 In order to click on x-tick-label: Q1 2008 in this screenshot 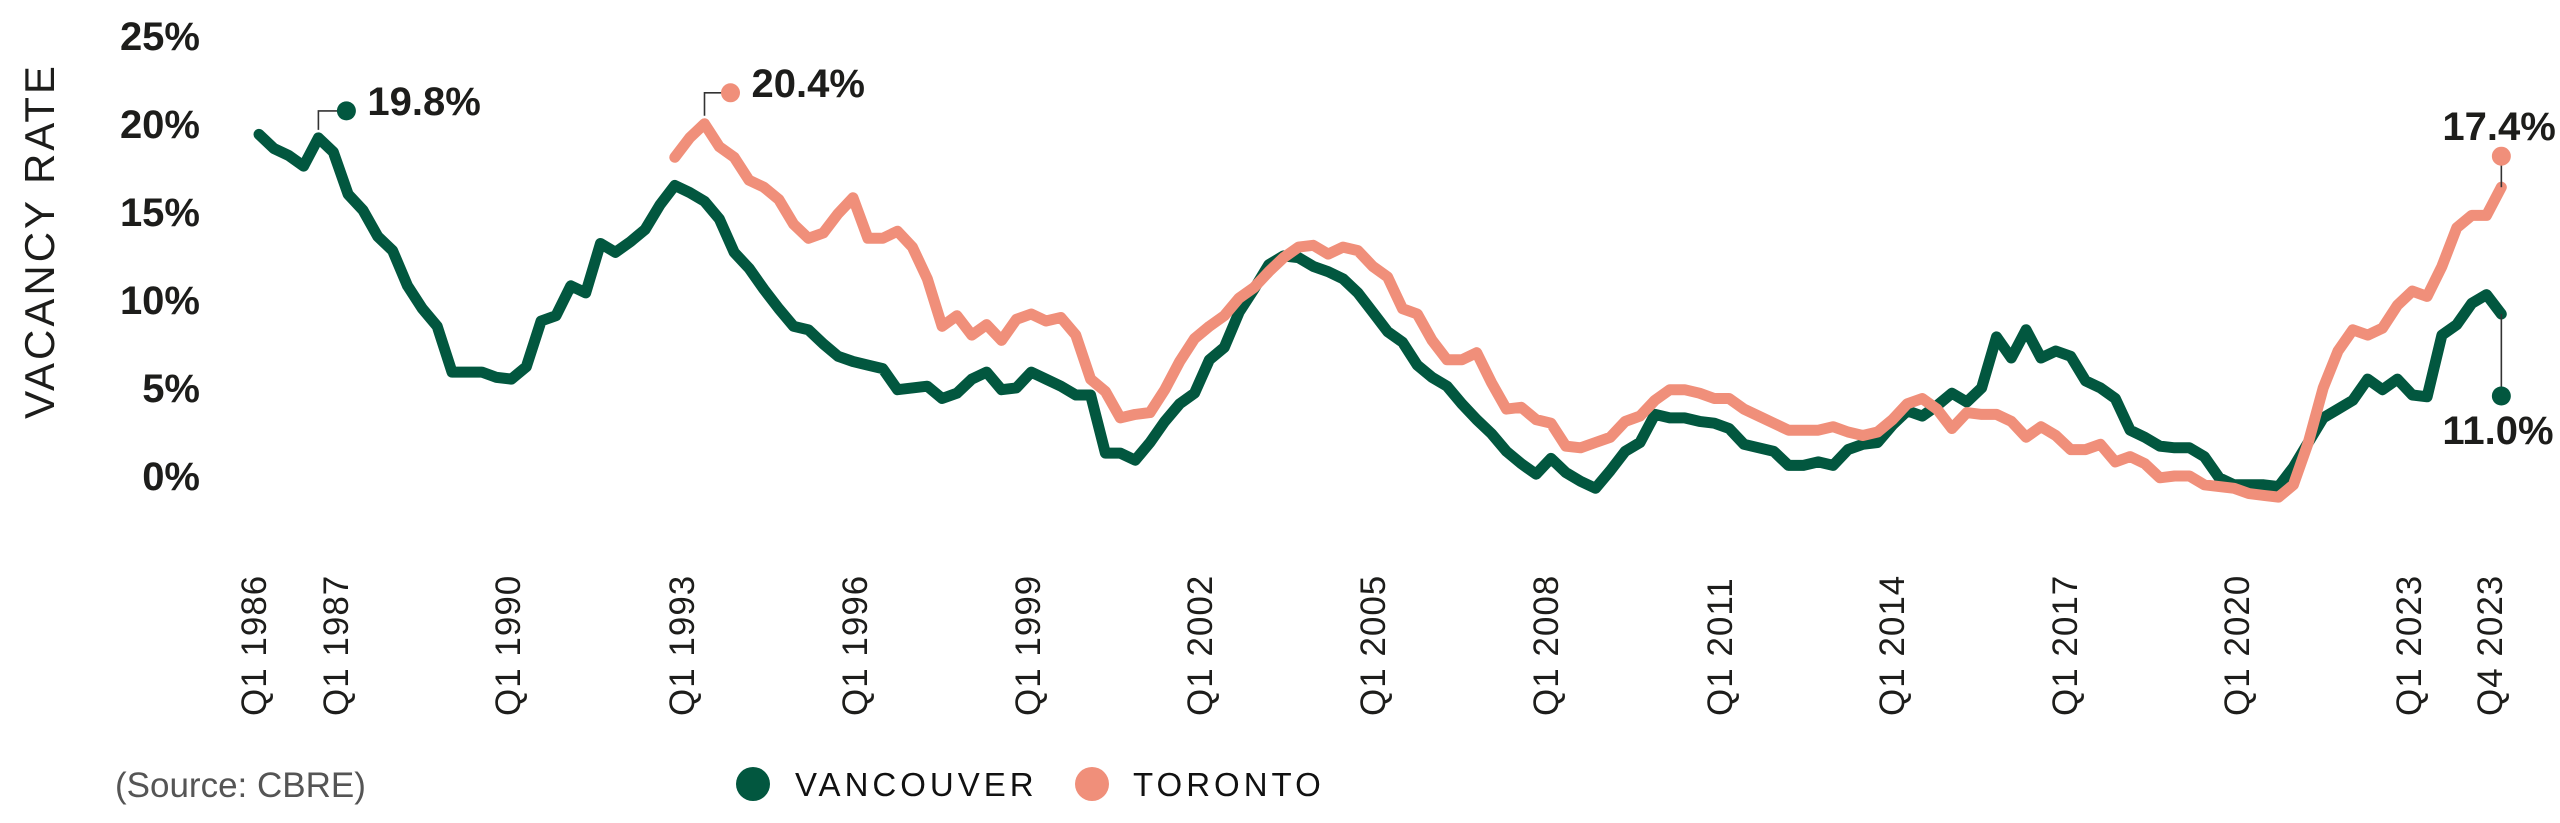, I will do `click(1546, 645)`.